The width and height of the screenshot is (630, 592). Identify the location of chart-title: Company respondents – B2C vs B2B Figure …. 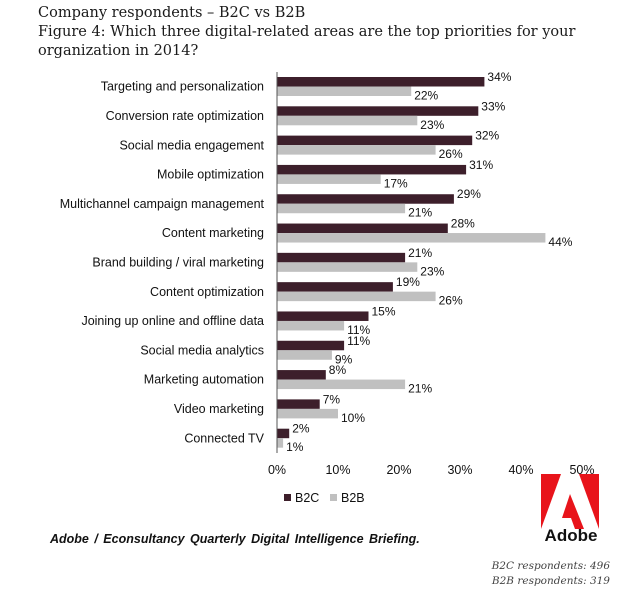
(328, 32).